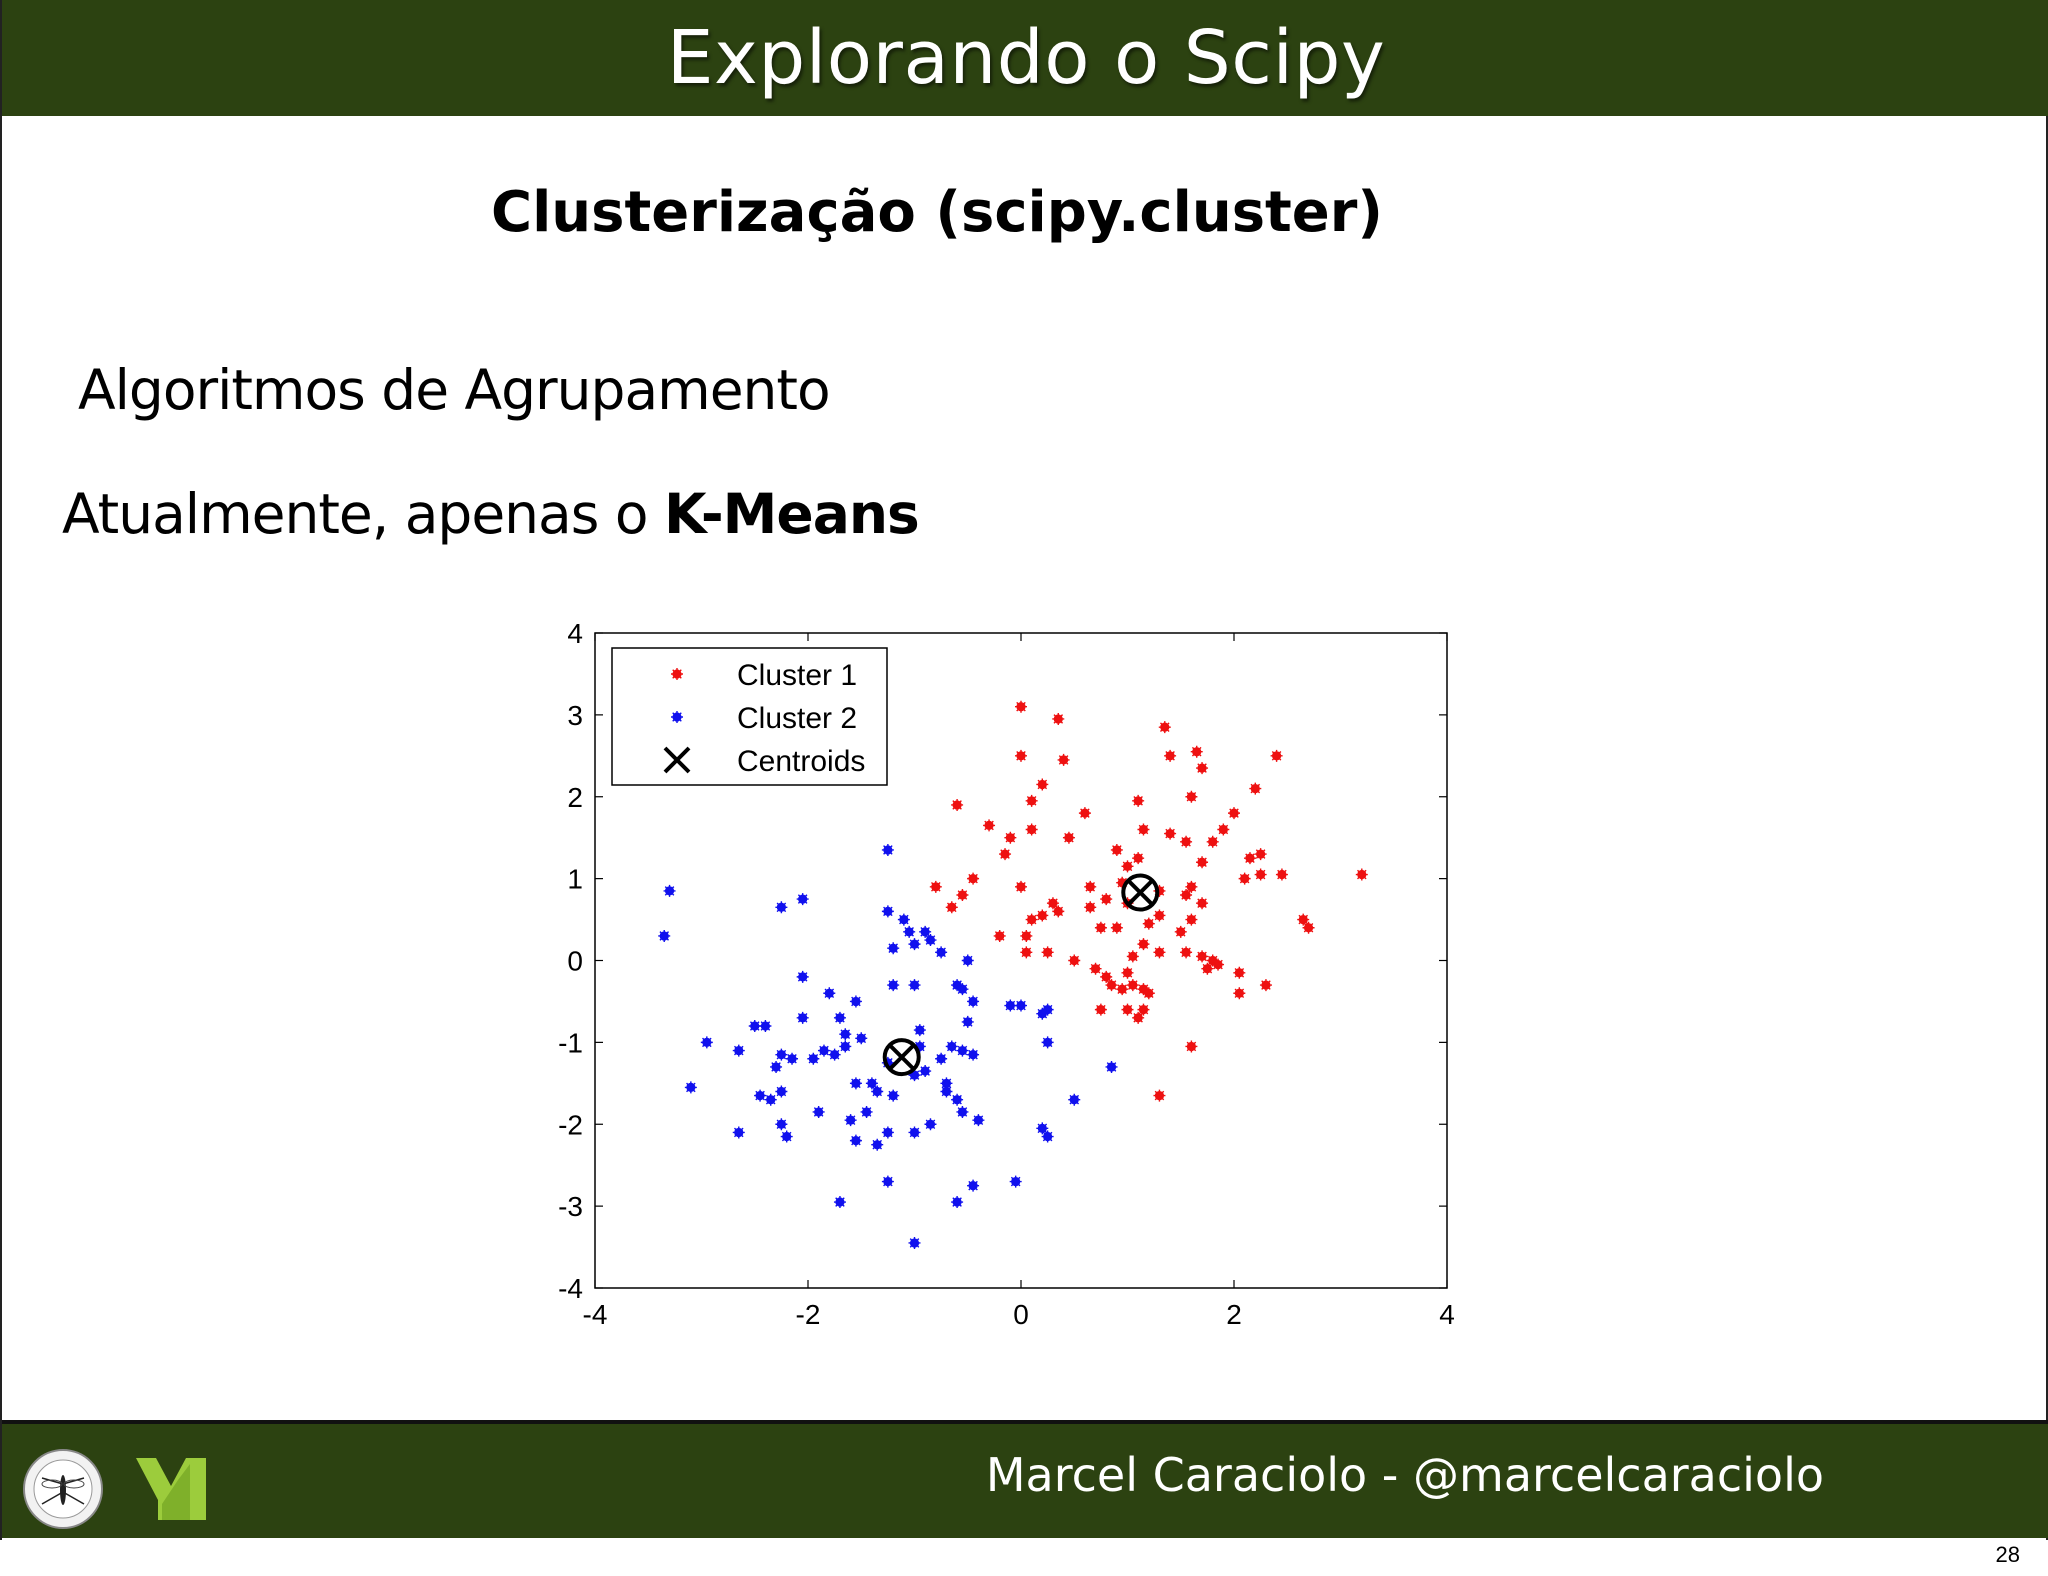  I want to click on slide-title: Explorando o Scipy, so click(1026, 58).